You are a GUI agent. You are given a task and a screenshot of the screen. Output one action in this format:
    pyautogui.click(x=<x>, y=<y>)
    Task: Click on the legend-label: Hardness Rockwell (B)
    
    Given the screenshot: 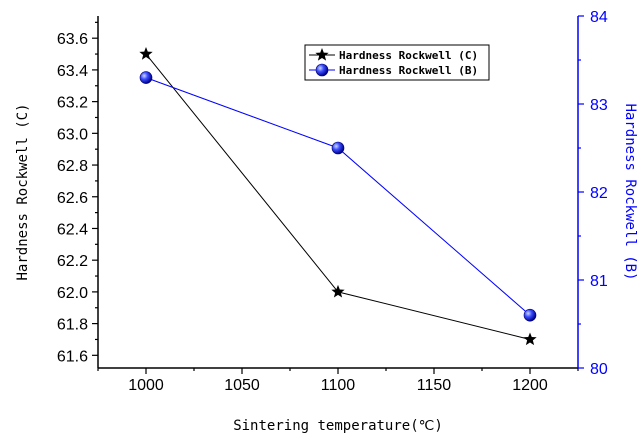 What is the action you would take?
    pyautogui.click(x=408, y=70)
    